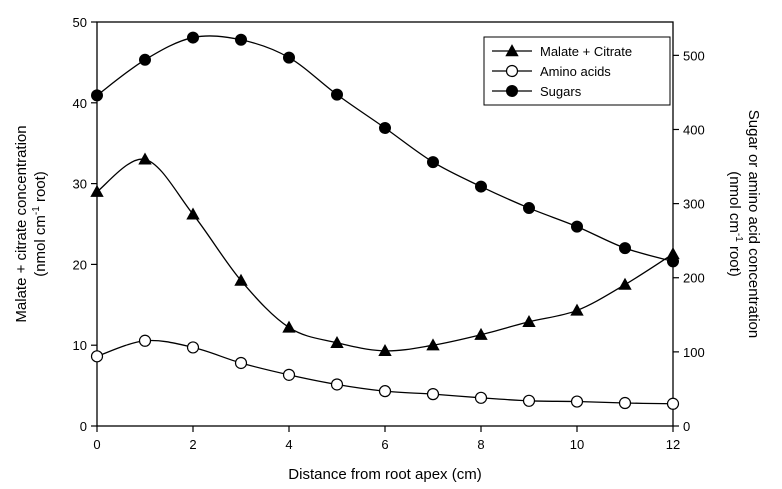  Describe the element at coordinates (694, 352) in the screenshot. I see `right-y-tick-label: 100` at that location.